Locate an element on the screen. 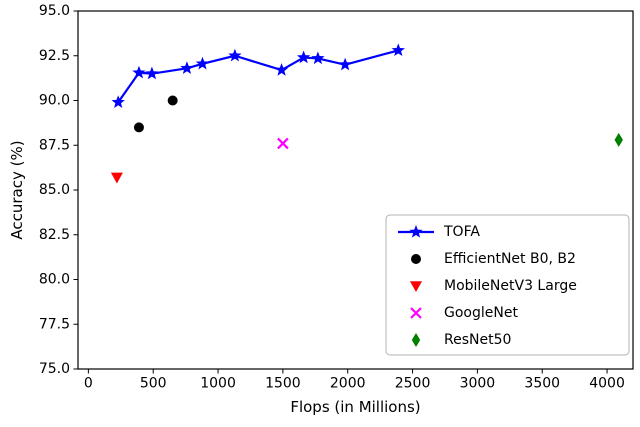 This screenshot has width=640, height=427. y-tick-label: 77.5 is located at coordinates (54, 324).